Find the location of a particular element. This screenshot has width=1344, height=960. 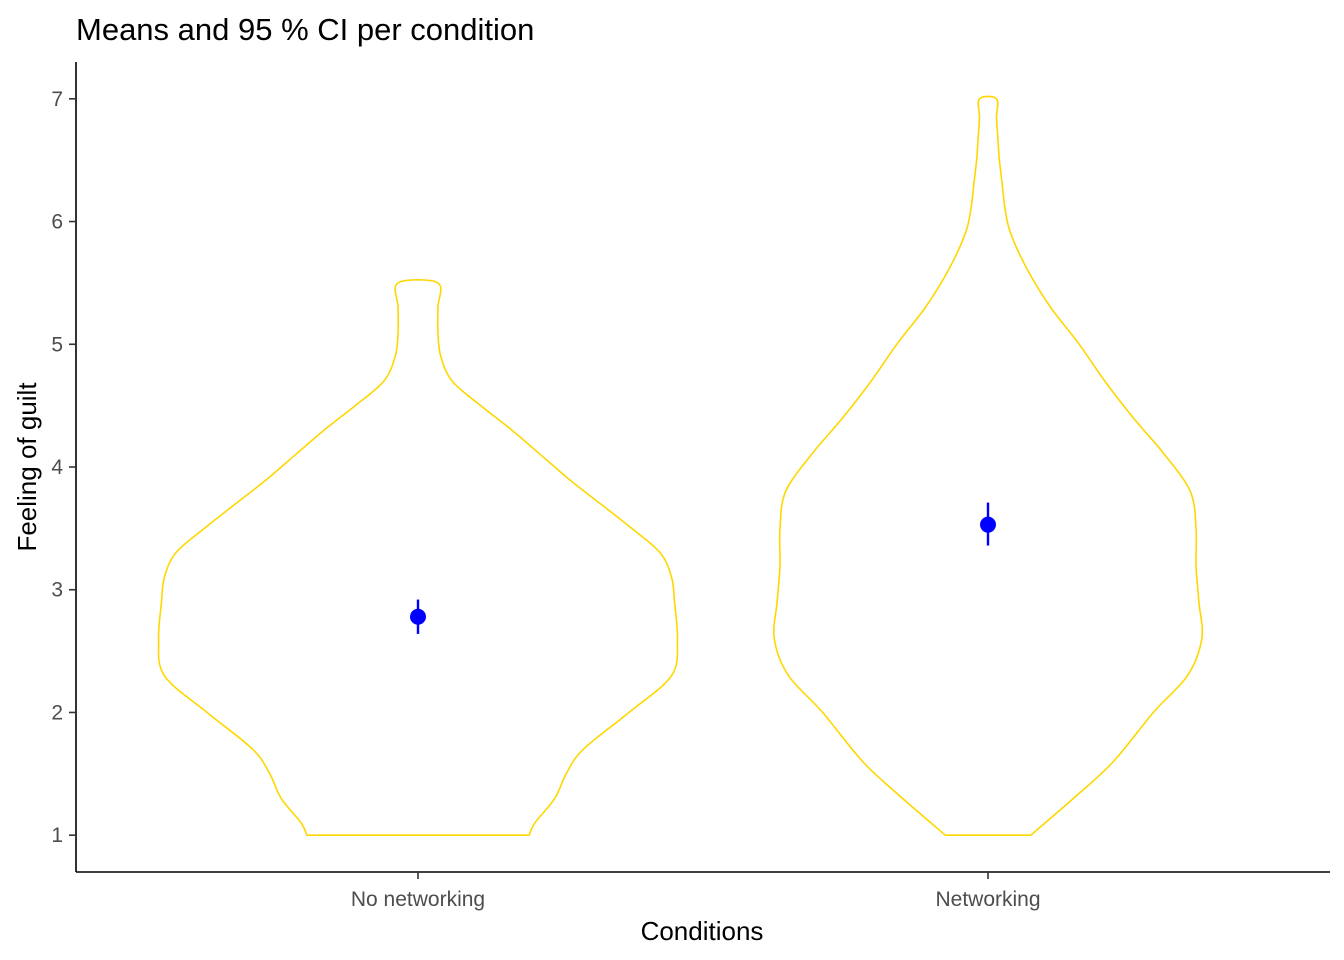

y-tick-label: 5 is located at coordinates (57, 344).